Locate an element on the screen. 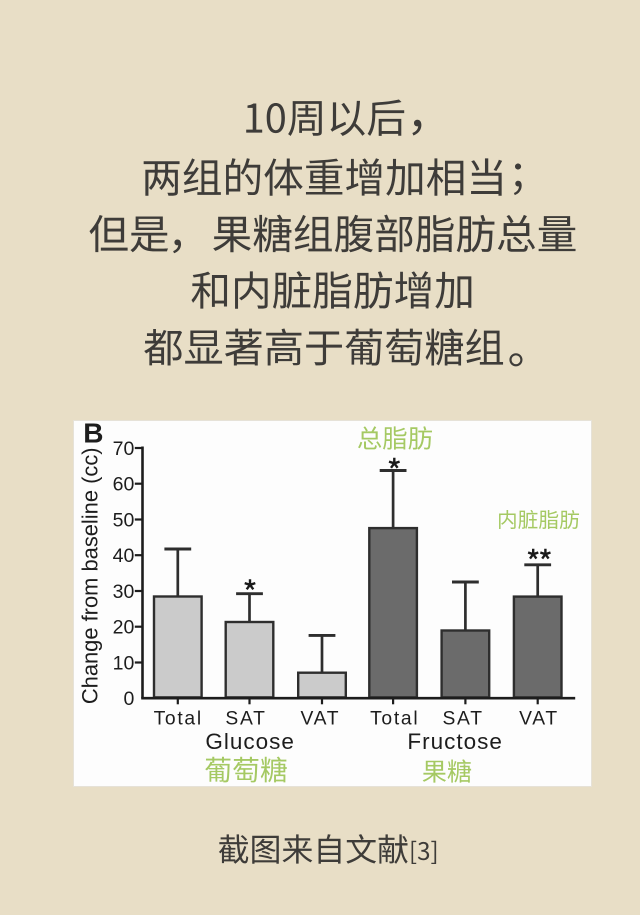  svg-text: Glucose is located at coordinates (250, 741).